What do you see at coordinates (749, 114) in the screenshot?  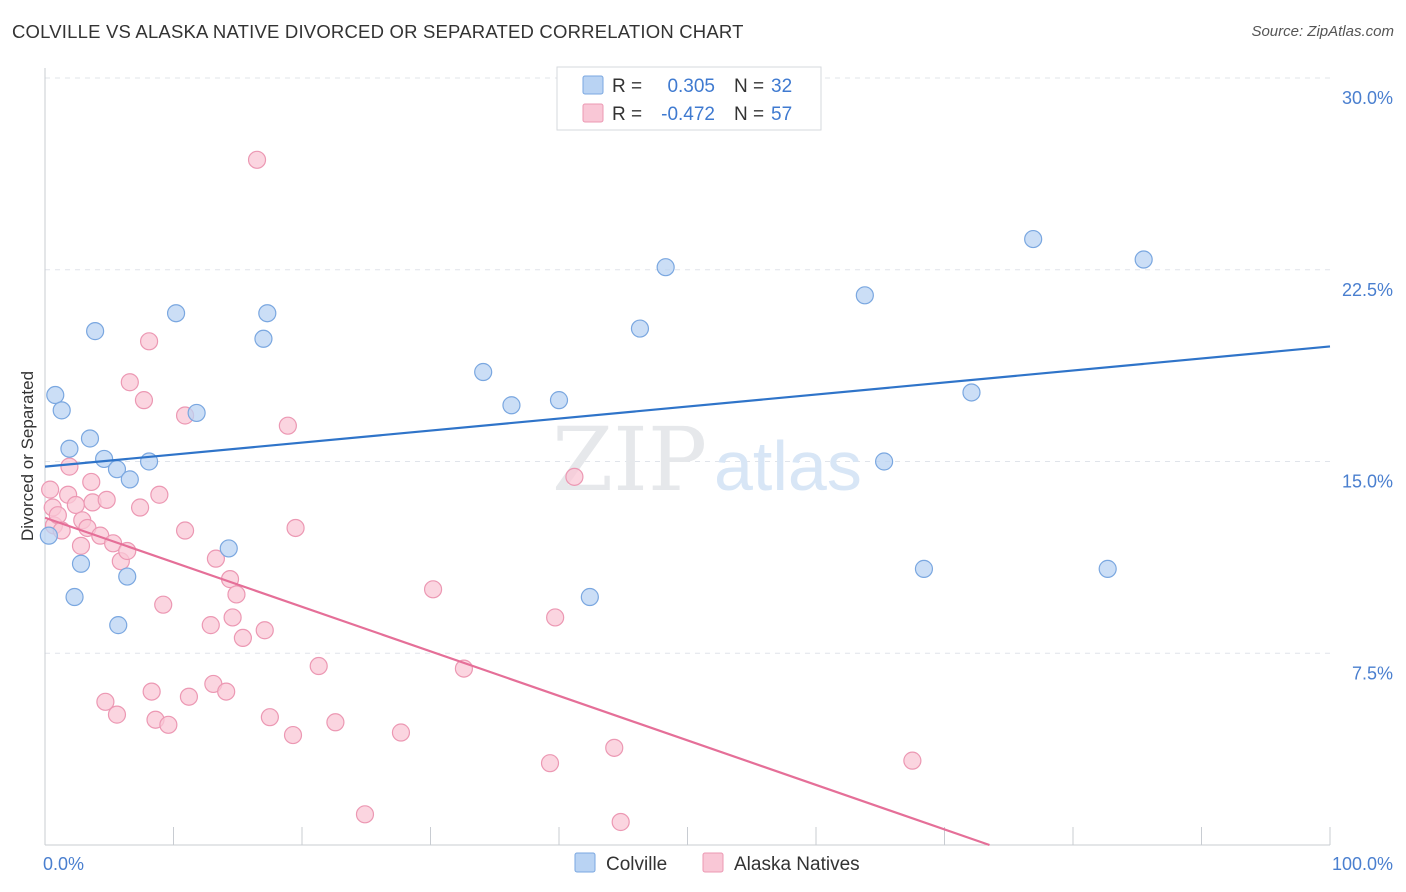 I see `n-label-alaska: N =` at bounding box center [749, 114].